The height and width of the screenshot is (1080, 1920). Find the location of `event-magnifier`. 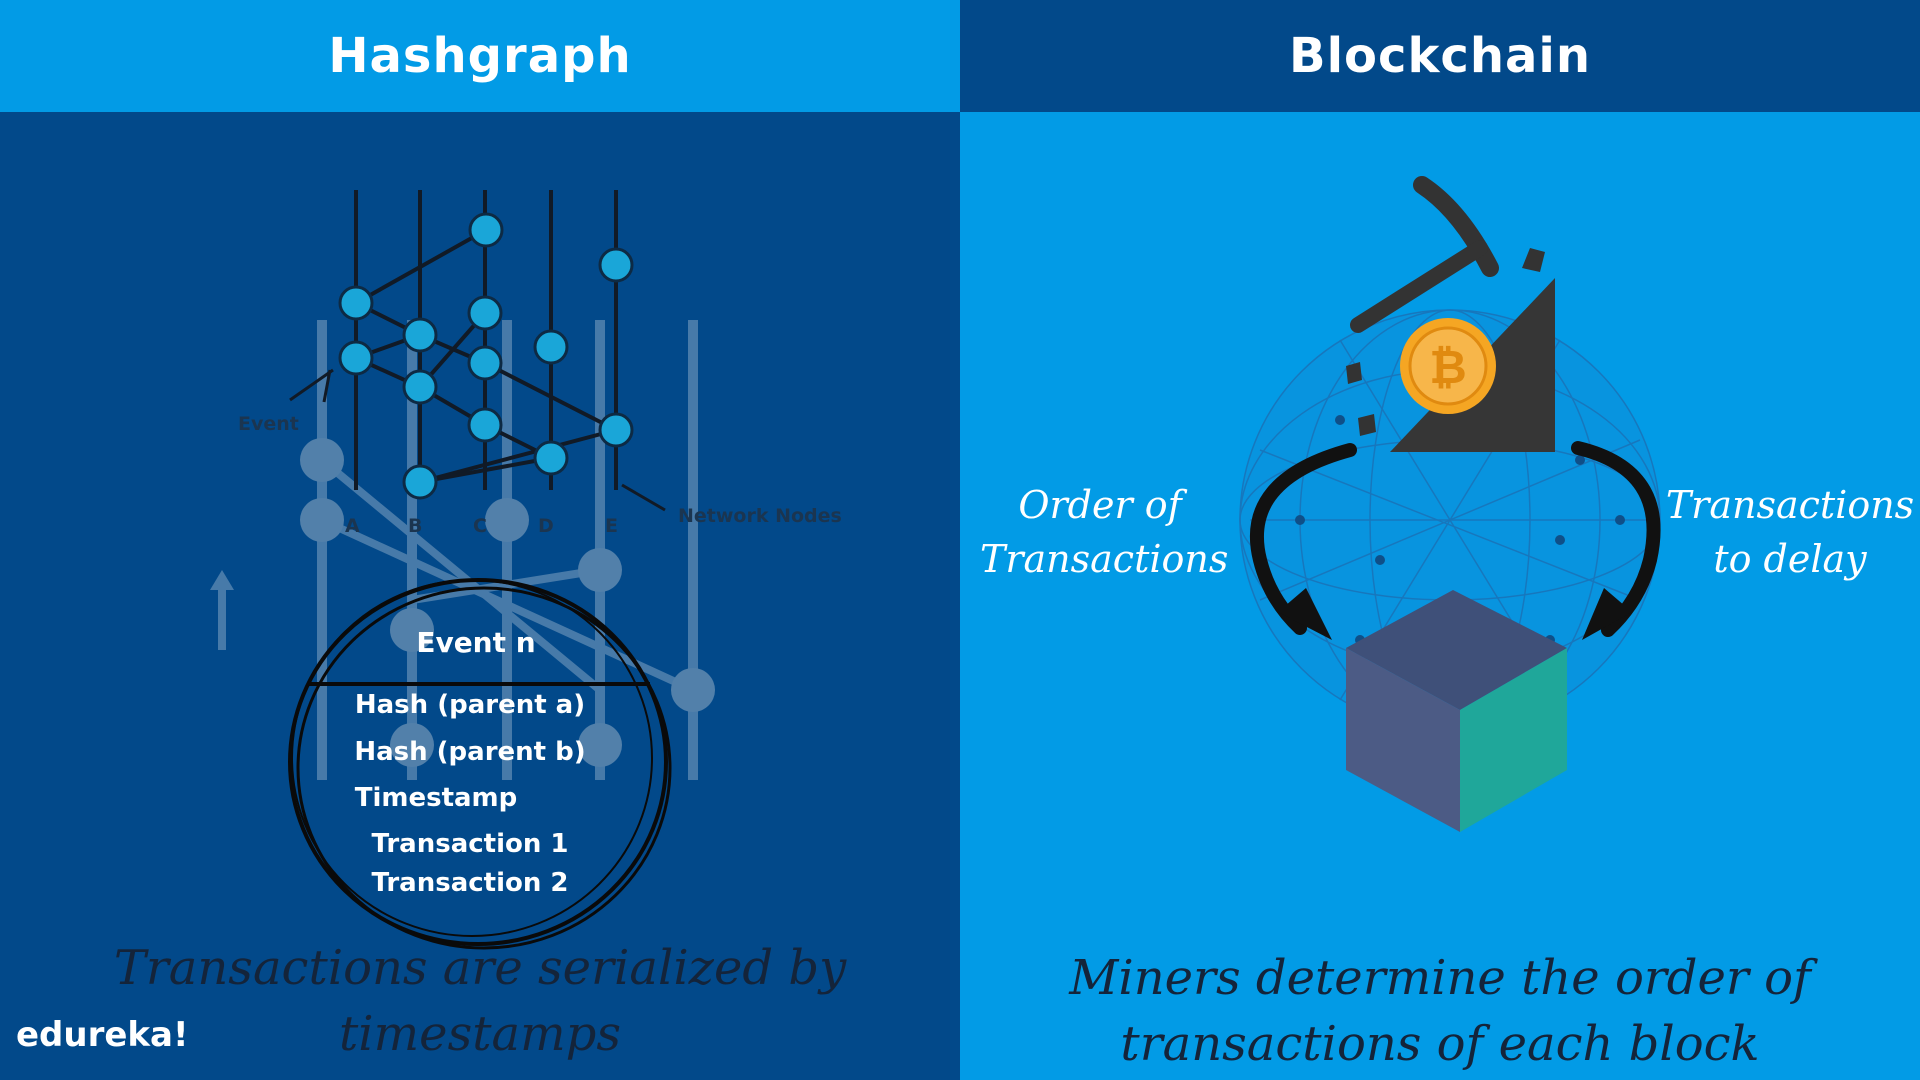

event-magnifier is located at coordinates (480, 764).